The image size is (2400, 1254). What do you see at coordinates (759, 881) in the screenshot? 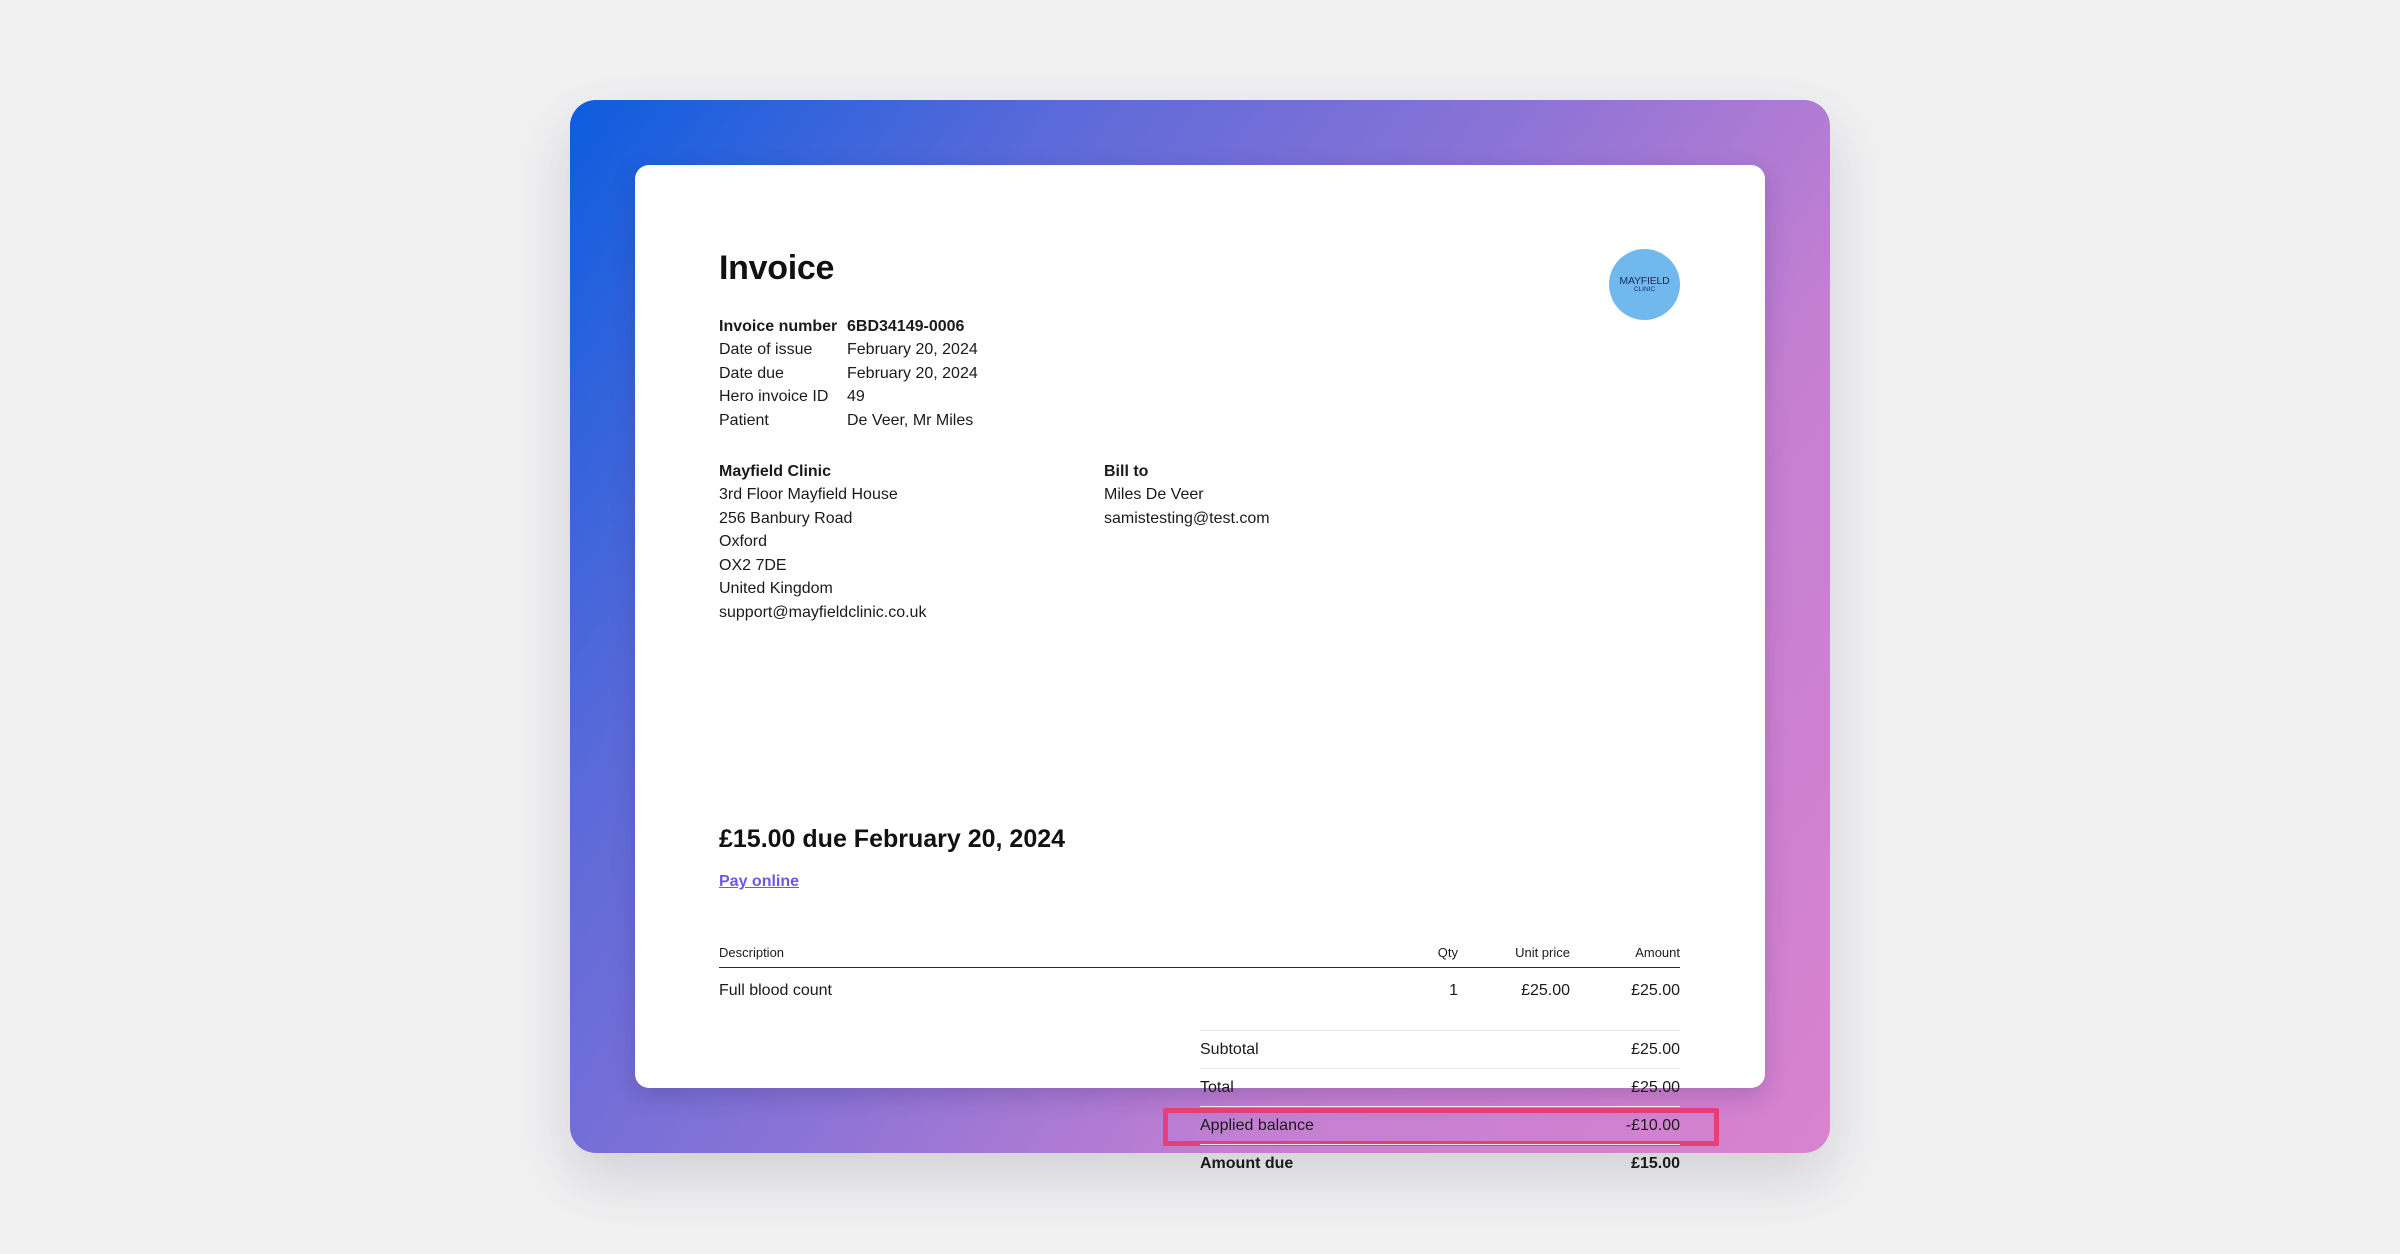
I see `pay-online-link: Pay online` at bounding box center [759, 881].